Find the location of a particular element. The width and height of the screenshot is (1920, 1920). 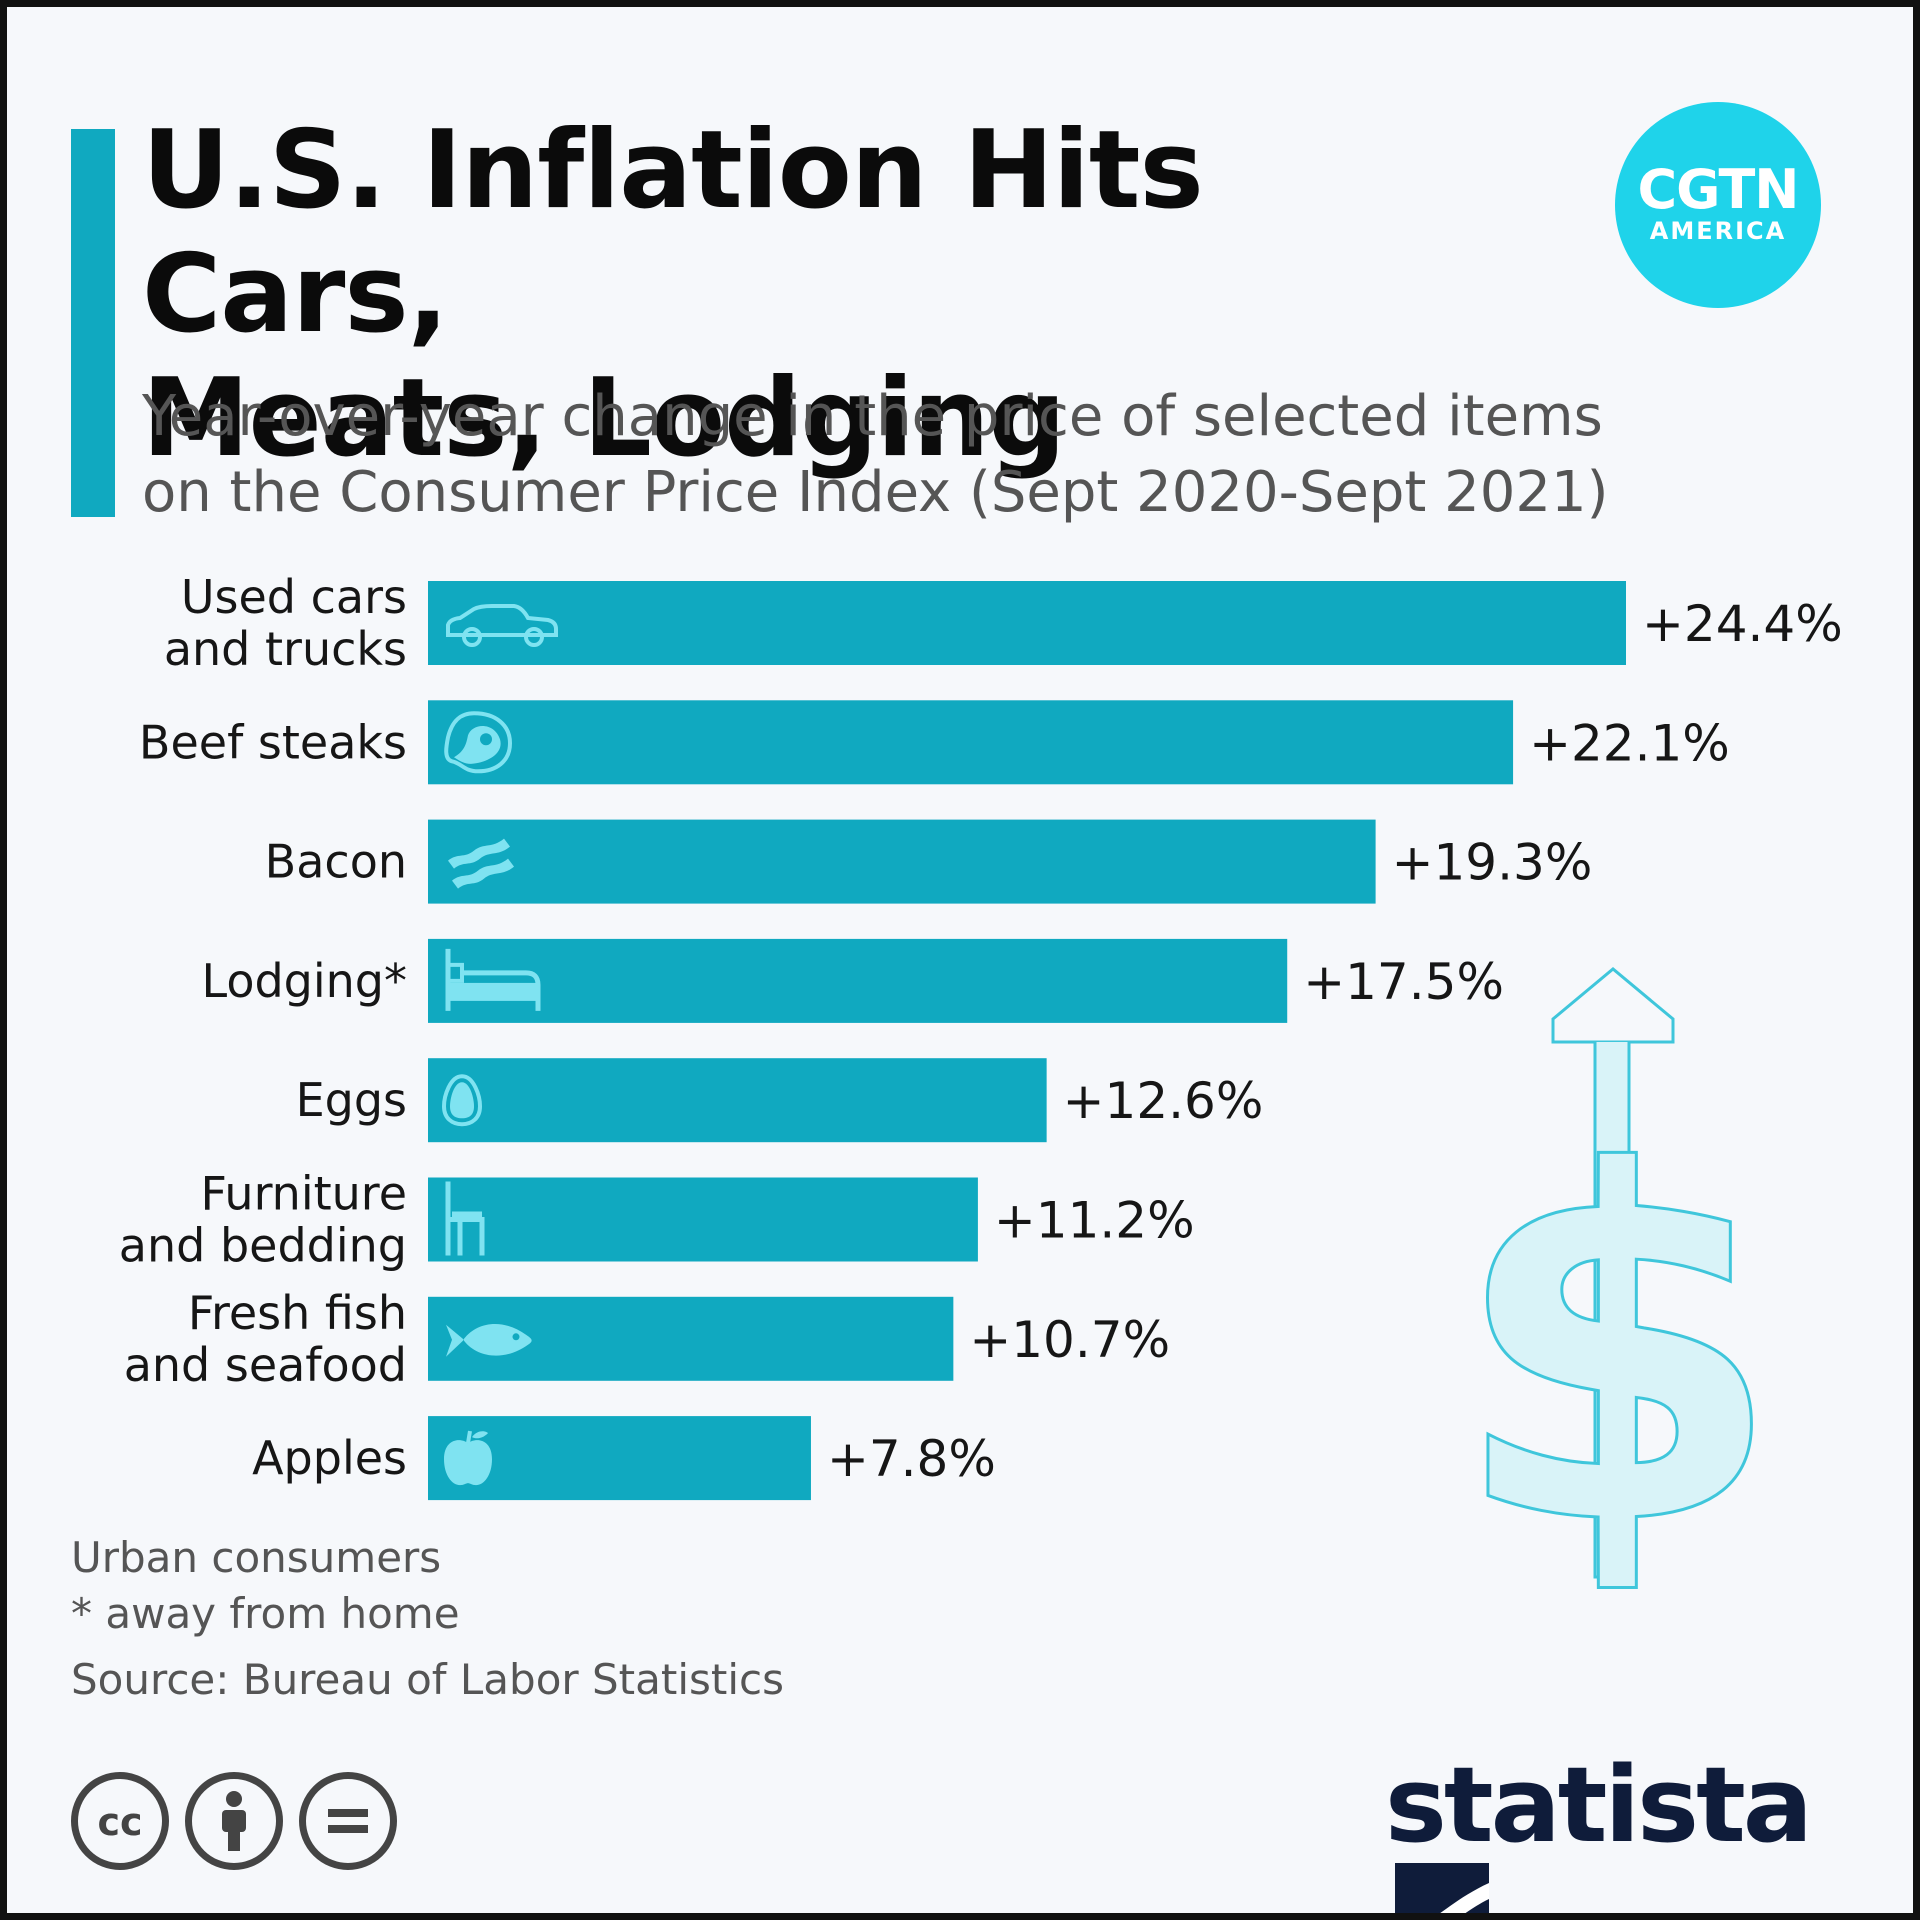

title-accent-bar is located at coordinates (93, 323).